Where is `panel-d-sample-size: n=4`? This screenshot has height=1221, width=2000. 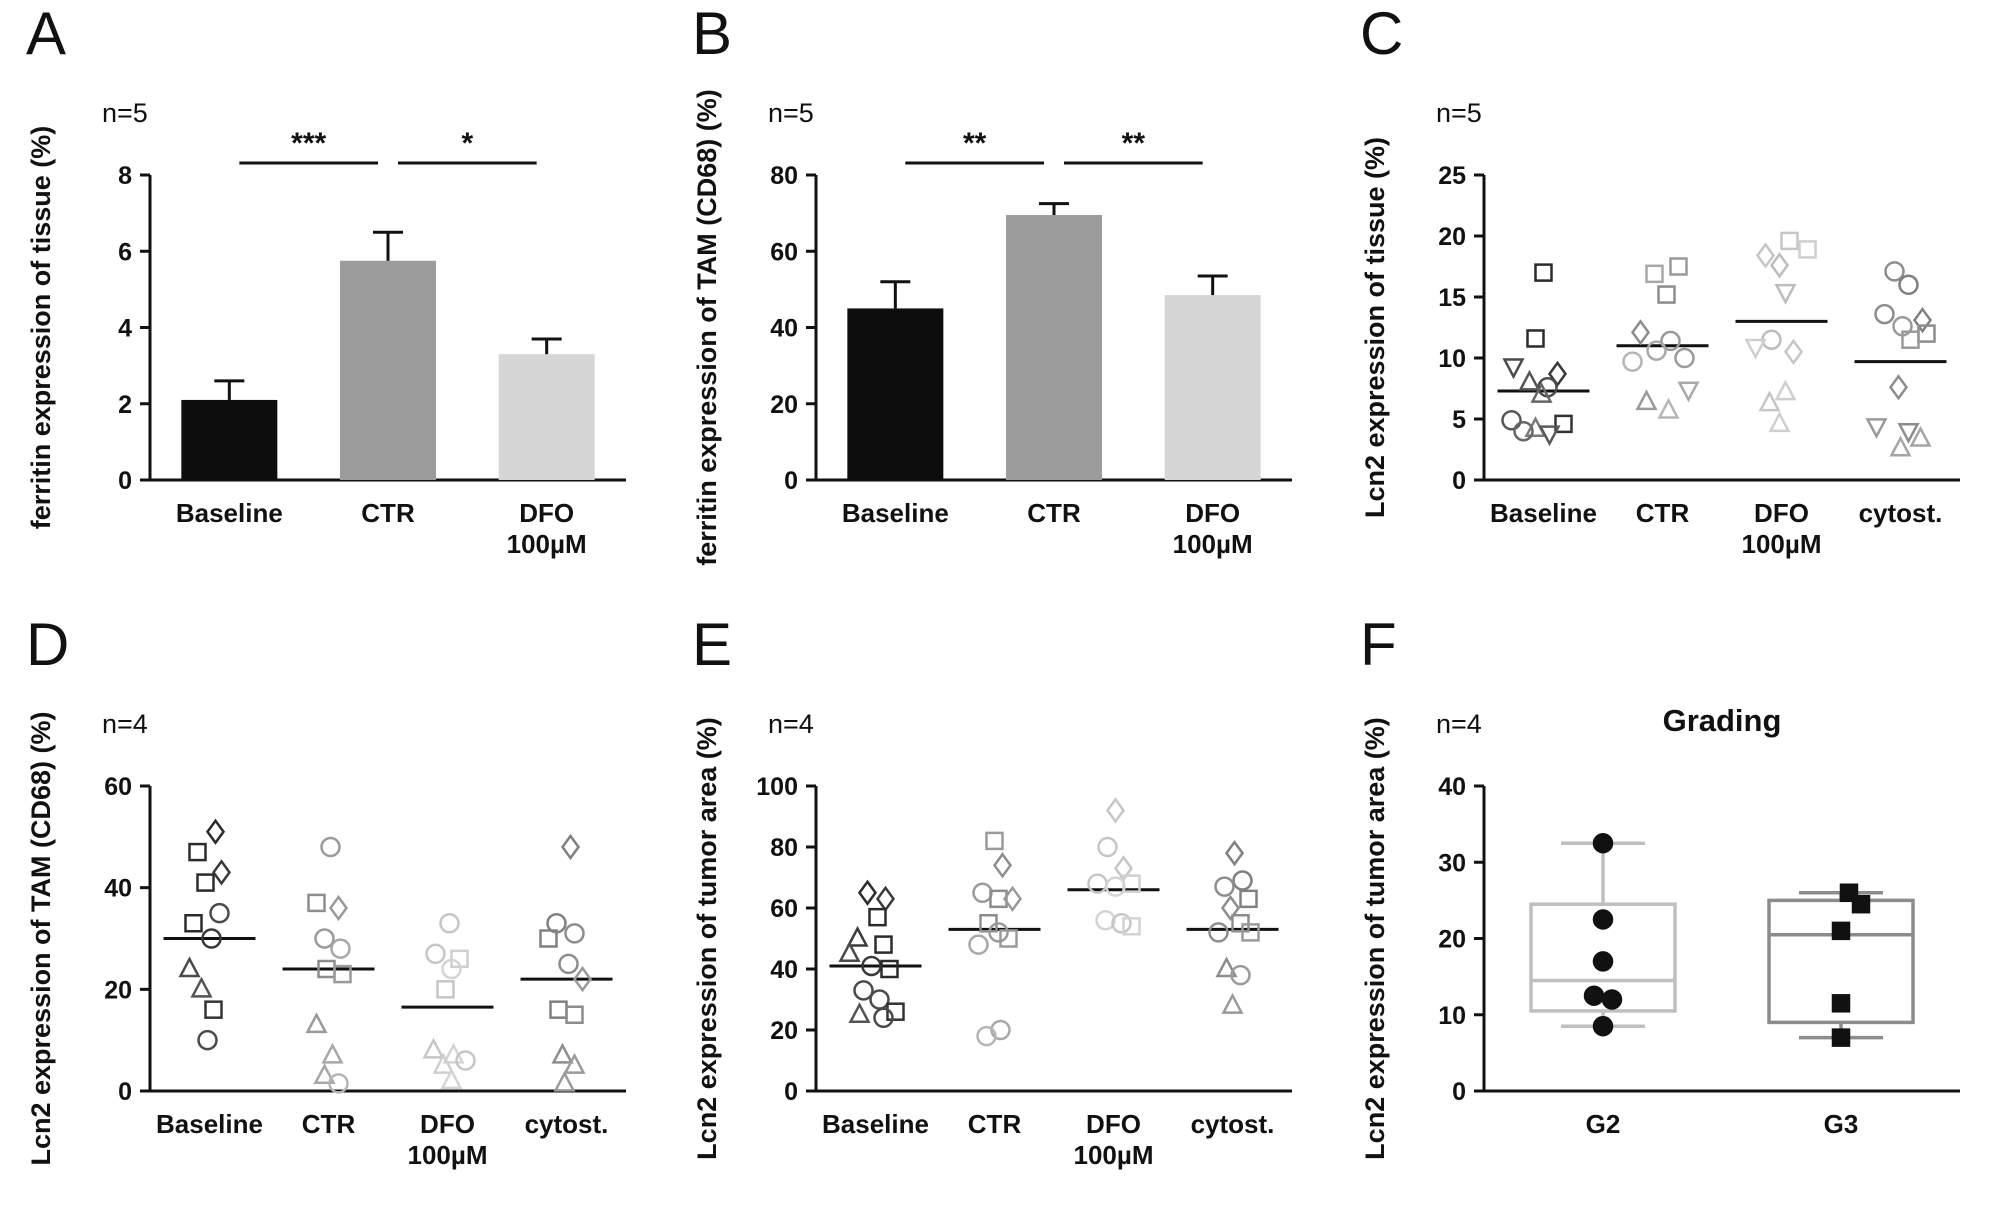
panel-d-sample-size: n=4 is located at coordinates (125, 724).